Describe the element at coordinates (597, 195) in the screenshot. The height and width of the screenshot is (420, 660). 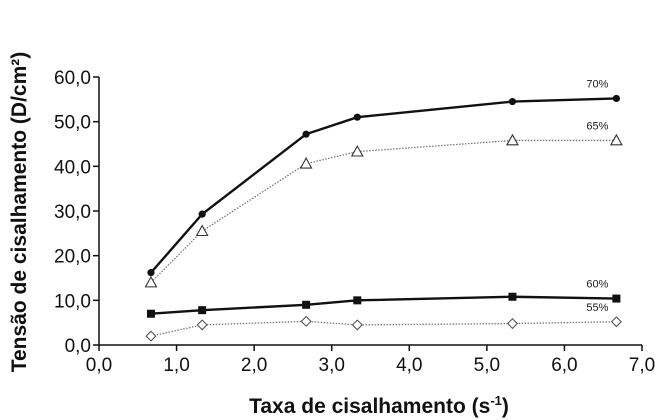
I see `labels-layer: 70% 65% 60% 55%` at that location.